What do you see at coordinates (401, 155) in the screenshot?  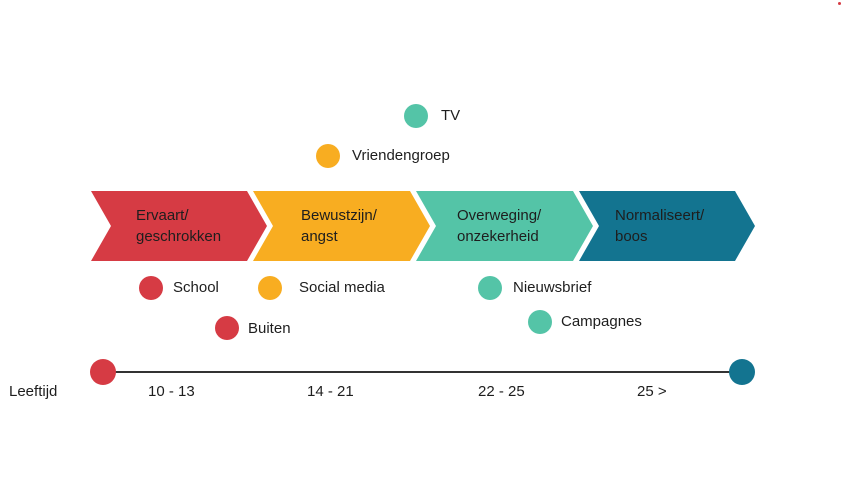 I see `channel-label-vriendengroep: Vriendengroep` at bounding box center [401, 155].